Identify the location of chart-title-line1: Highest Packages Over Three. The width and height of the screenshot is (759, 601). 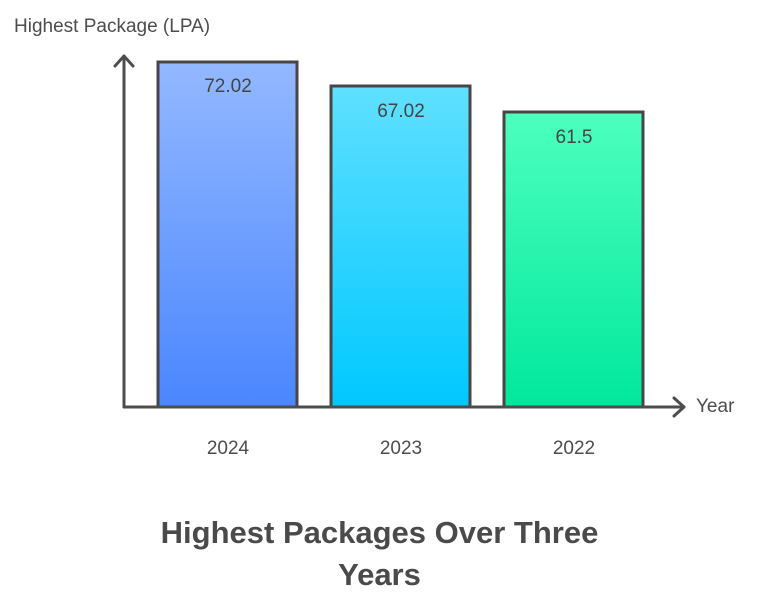
(379, 532).